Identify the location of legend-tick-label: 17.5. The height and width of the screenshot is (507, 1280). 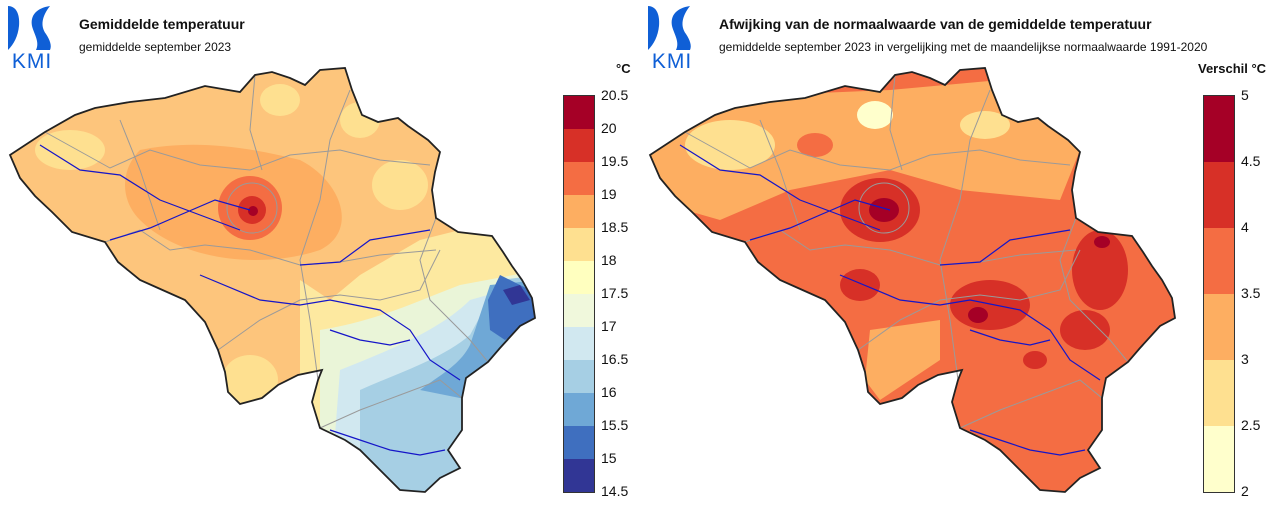
(615, 293).